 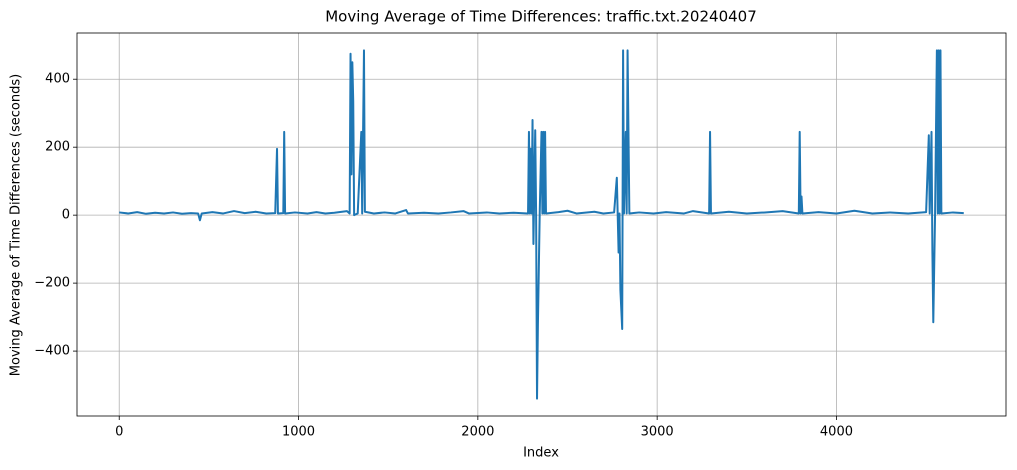 I want to click on x-tick-label: 0, so click(x=119, y=432).